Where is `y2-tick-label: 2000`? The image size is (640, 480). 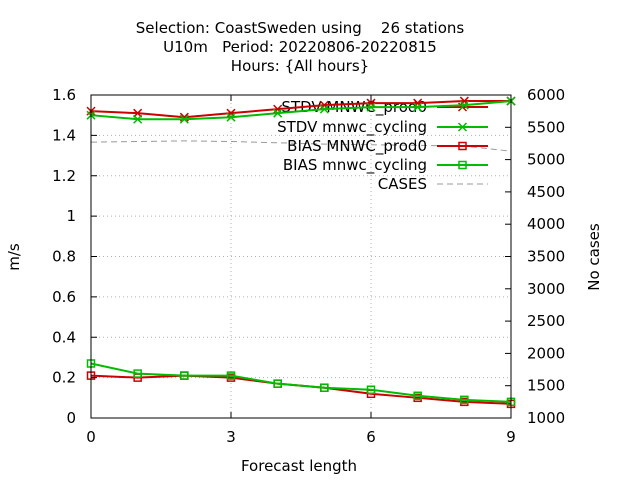
y2-tick-label: 2000 is located at coordinates (546, 353).